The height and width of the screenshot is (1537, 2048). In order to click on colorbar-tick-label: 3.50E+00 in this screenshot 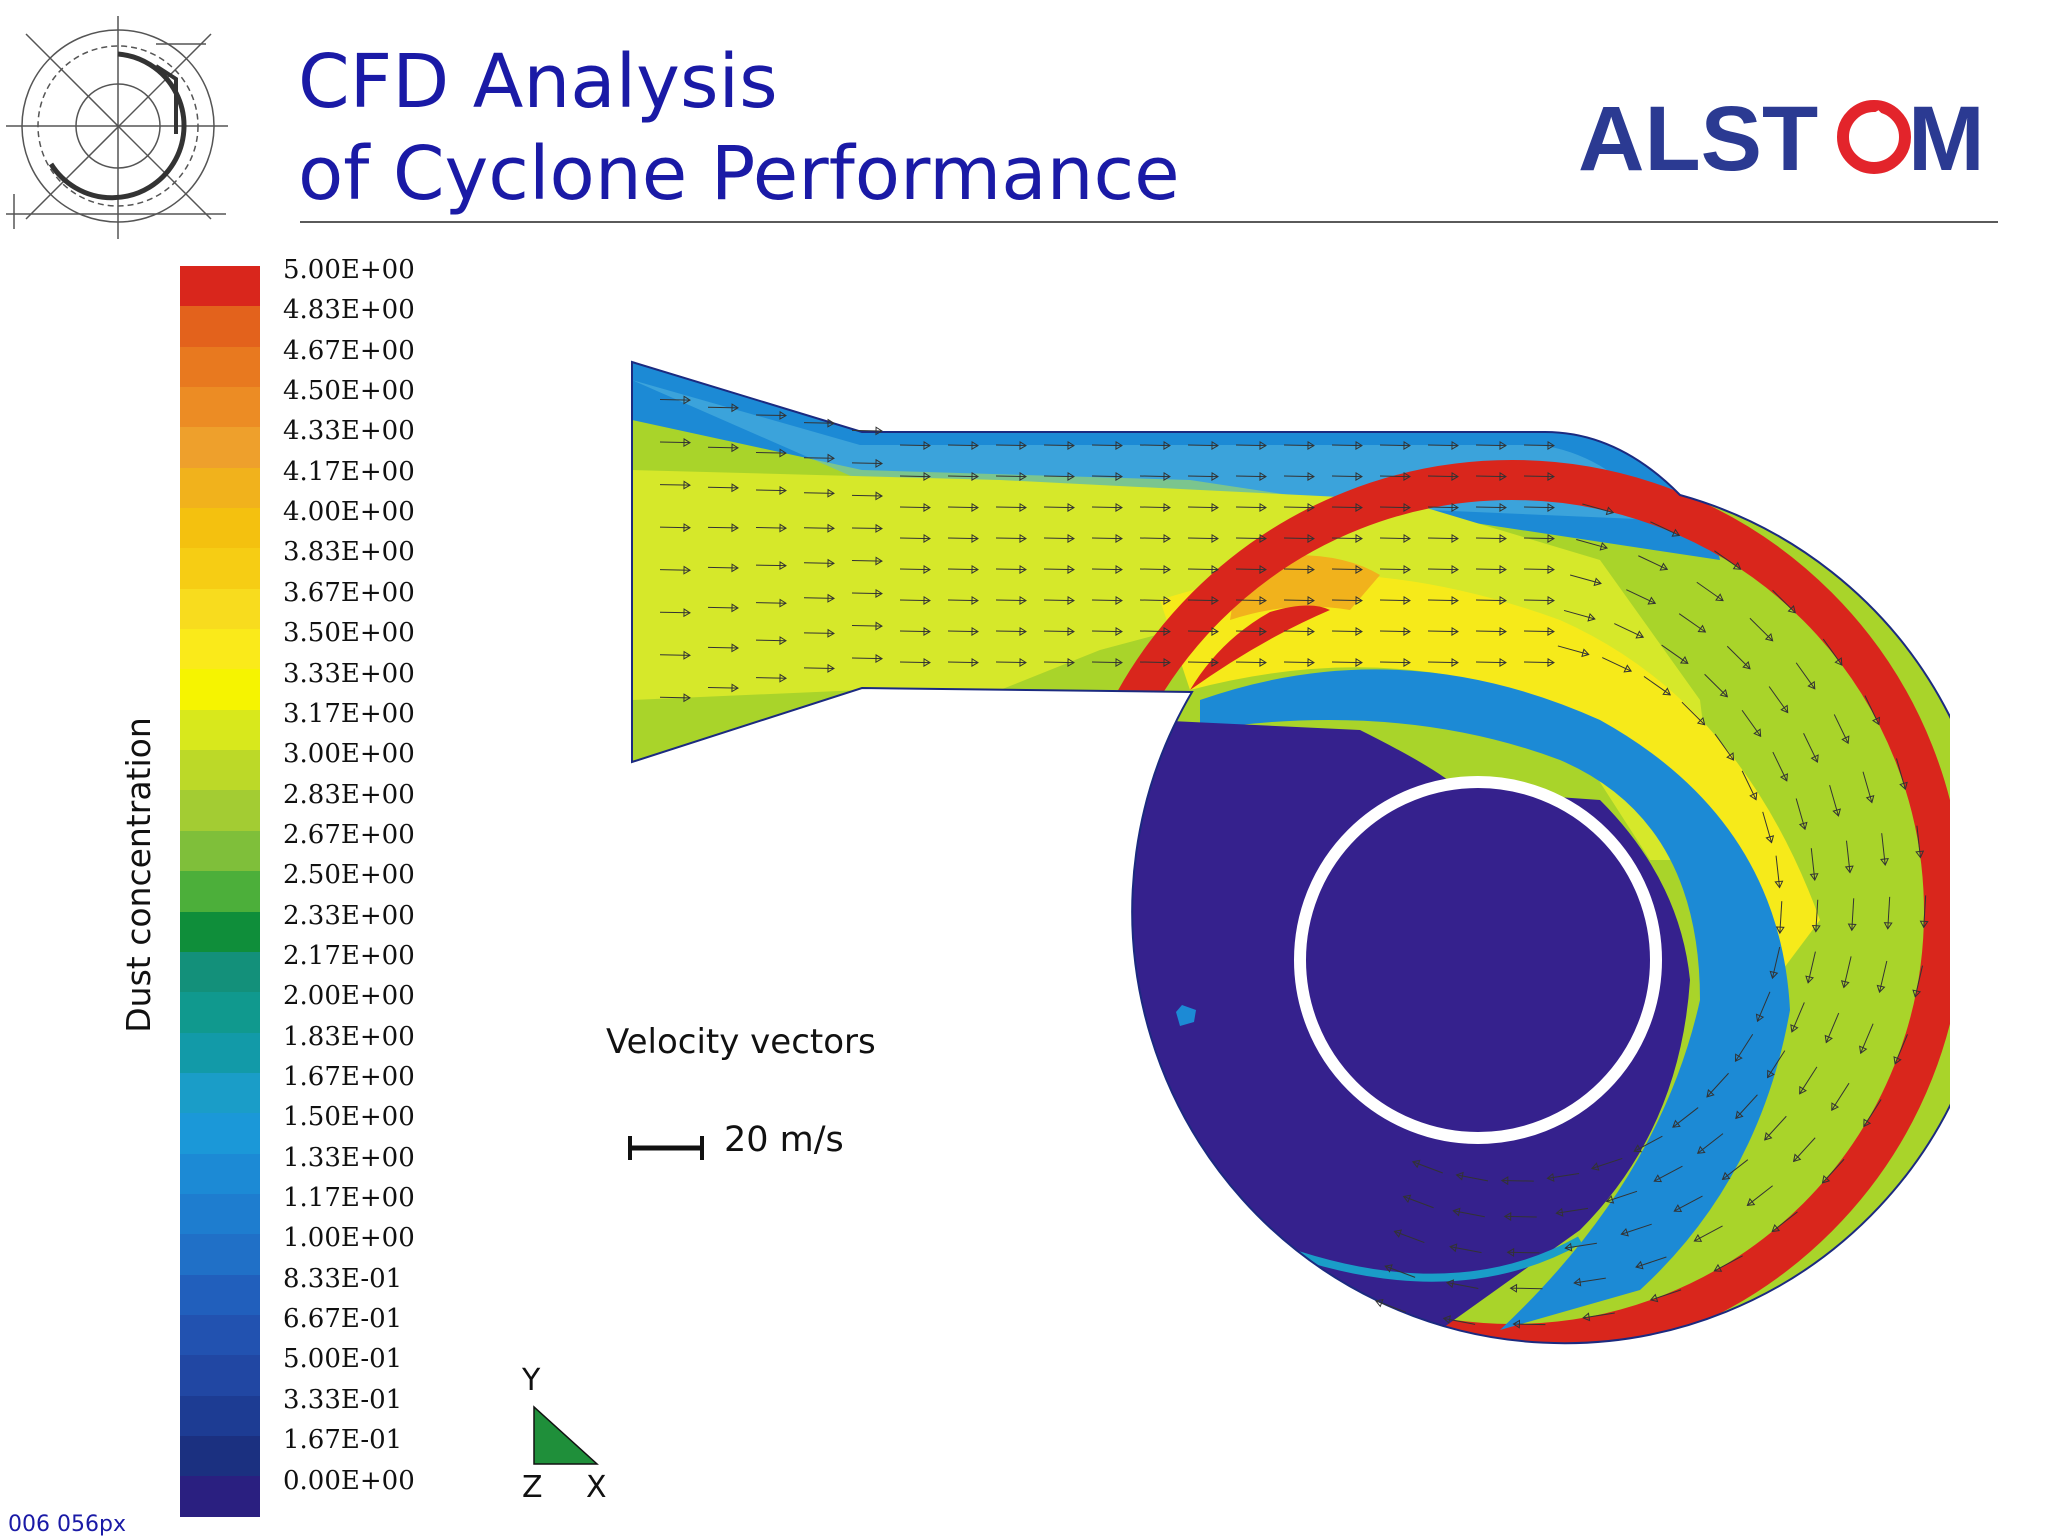, I will do `click(349, 633)`.